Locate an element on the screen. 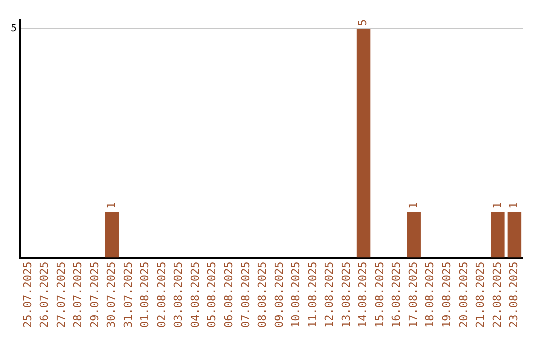 Image resolution: width=540 pixels, height=340 pixels. x-tick-label: 18.08.2025 is located at coordinates (430, 295).